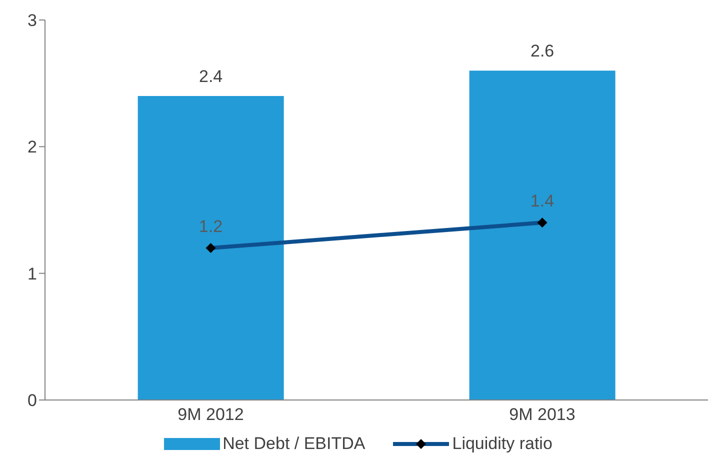  Describe the element at coordinates (32, 274) in the screenshot. I see `y-tick-label: 1` at that location.